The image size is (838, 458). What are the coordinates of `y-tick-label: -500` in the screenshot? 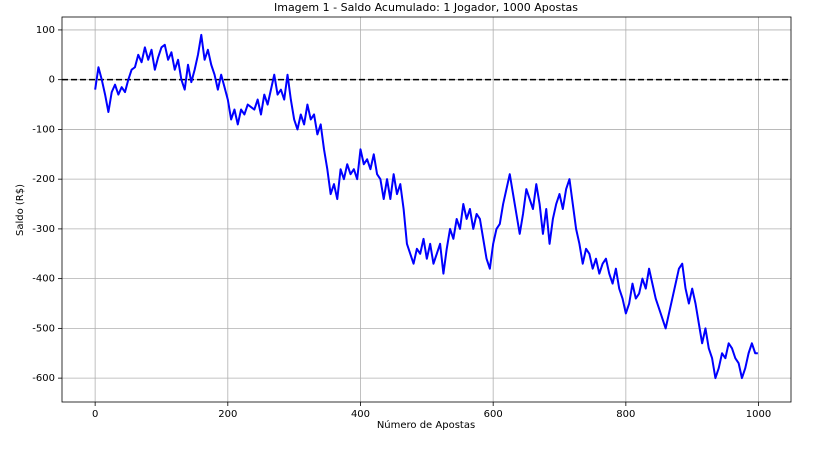 It's located at (43, 328).